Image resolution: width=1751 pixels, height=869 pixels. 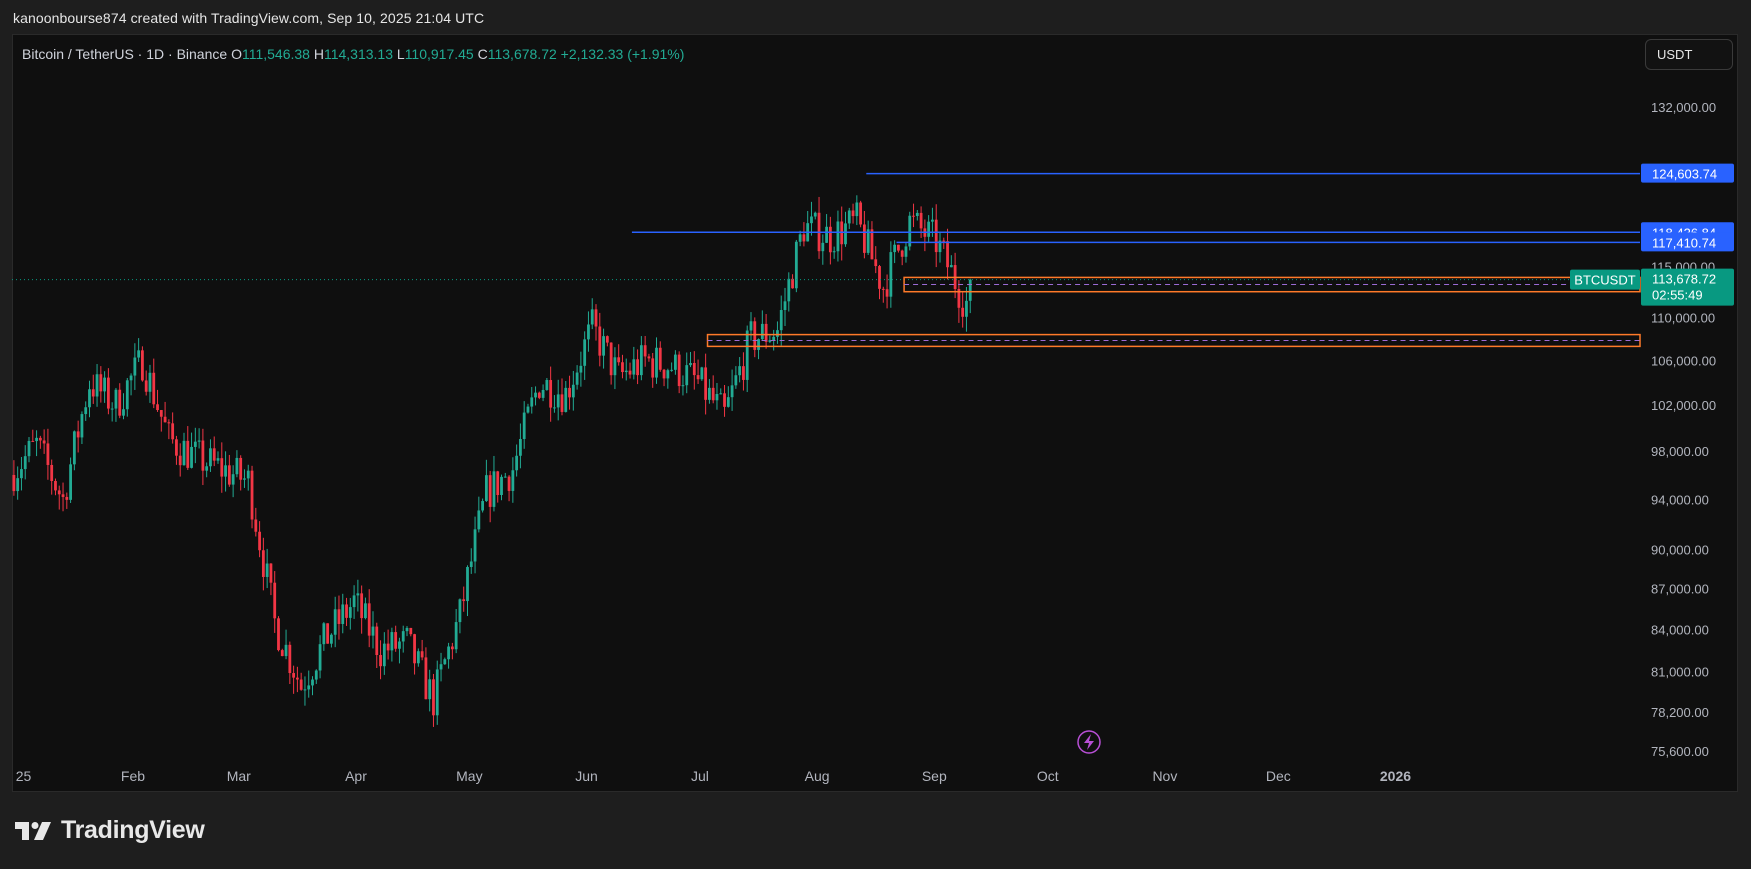 I want to click on tradingview-brand: TradingView, so click(x=110, y=830).